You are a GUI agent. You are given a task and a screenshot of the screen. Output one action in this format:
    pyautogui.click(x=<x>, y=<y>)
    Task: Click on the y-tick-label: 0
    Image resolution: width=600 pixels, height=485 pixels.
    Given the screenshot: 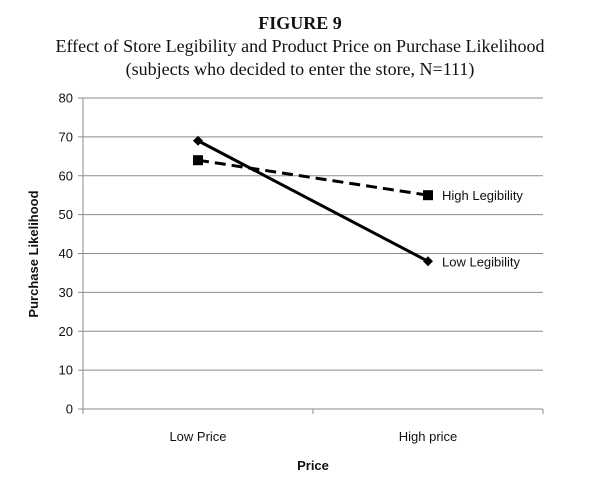 What is the action you would take?
    pyautogui.click(x=69, y=409)
    